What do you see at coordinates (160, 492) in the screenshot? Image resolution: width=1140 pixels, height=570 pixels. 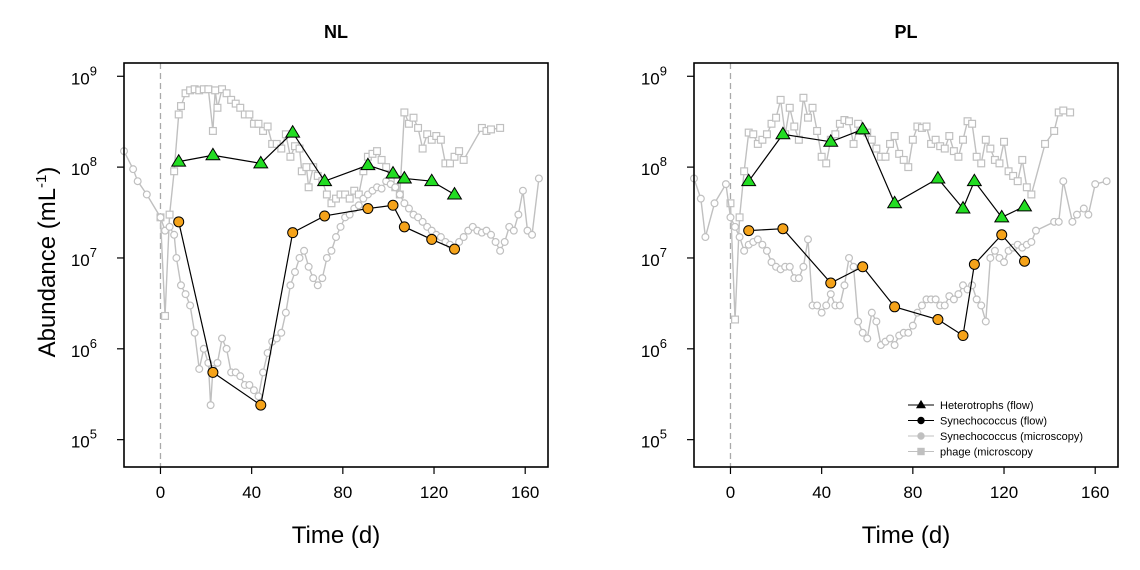 I see `x-tick-label: 0` at bounding box center [160, 492].